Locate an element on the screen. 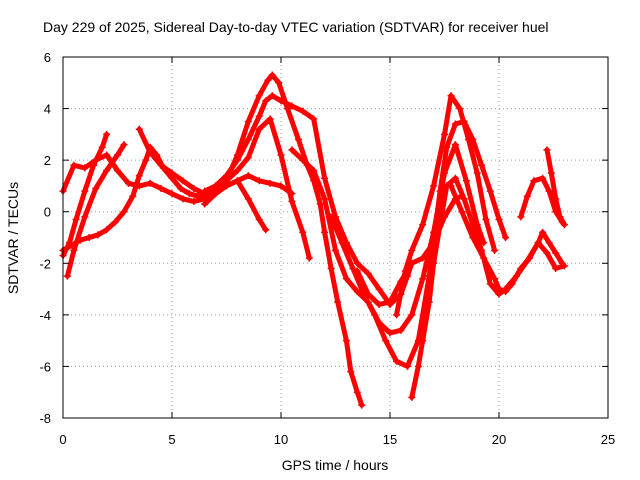 The height and width of the screenshot is (480, 640). x-tick-label: 0 is located at coordinates (62, 439).